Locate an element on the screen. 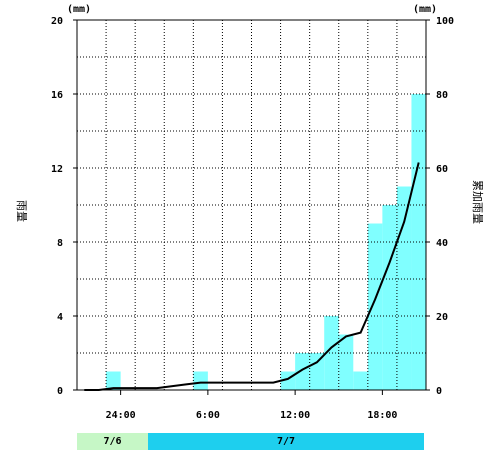 This screenshot has width=500, height=450. date-7-6: 7/6 is located at coordinates (112, 441).